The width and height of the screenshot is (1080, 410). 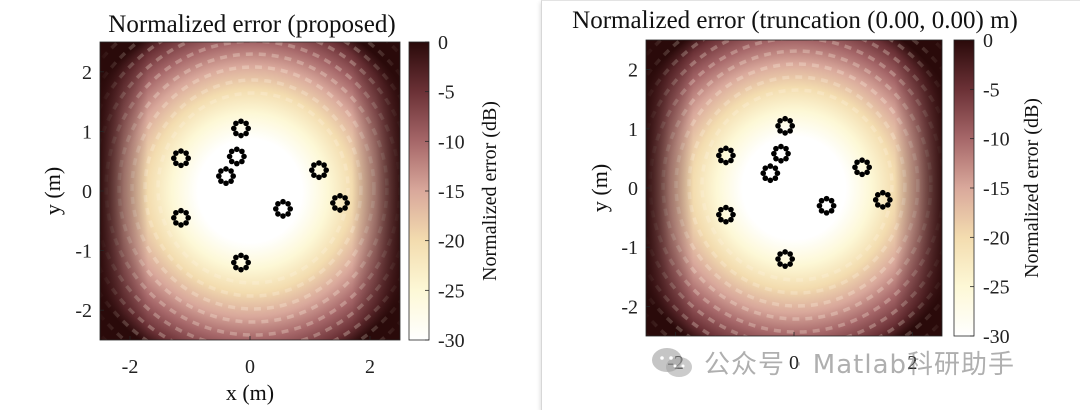 I want to click on x-tick-label: -2, so click(x=130, y=367).